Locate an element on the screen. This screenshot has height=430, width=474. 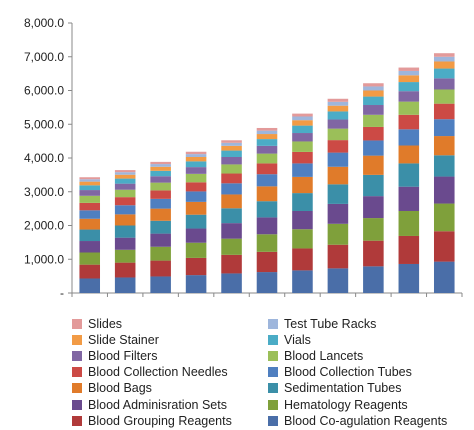
legend-label: Blood Collection Needles is located at coordinates (158, 372).